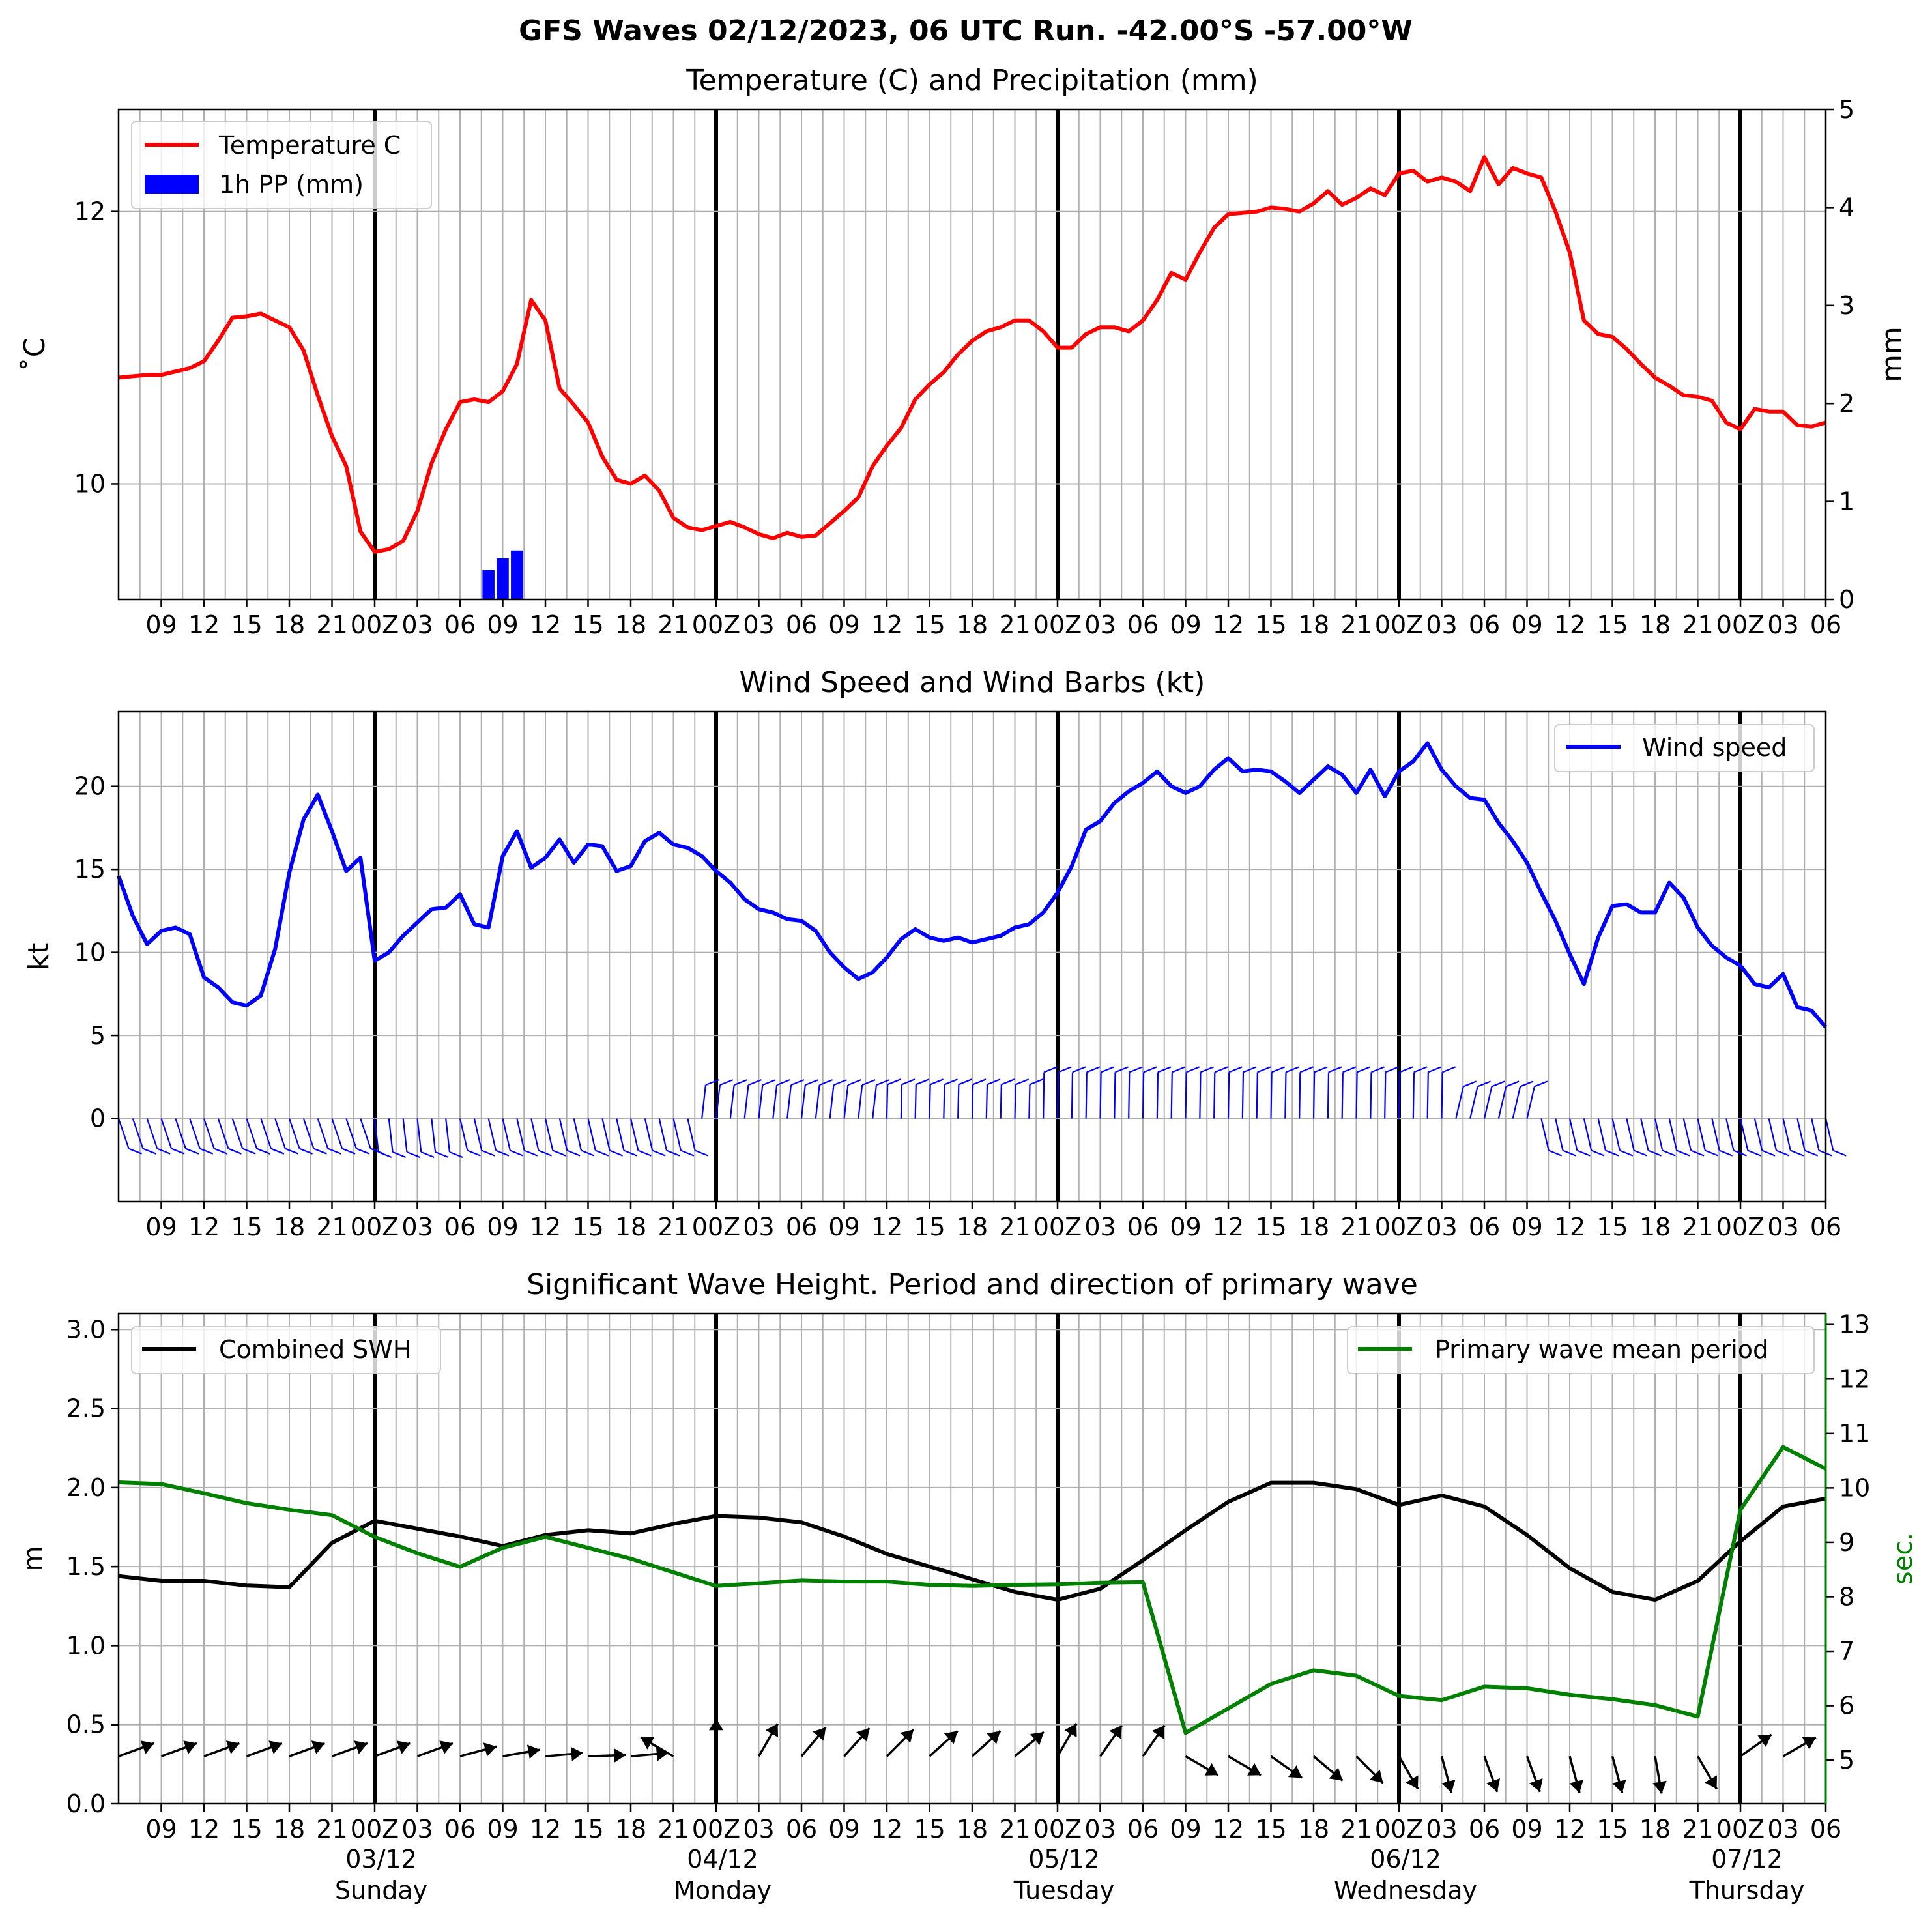 The width and height of the screenshot is (1932, 1921). What do you see at coordinates (309, 145) in the screenshot?
I see `legend-temperature-label: Temperature C` at bounding box center [309, 145].